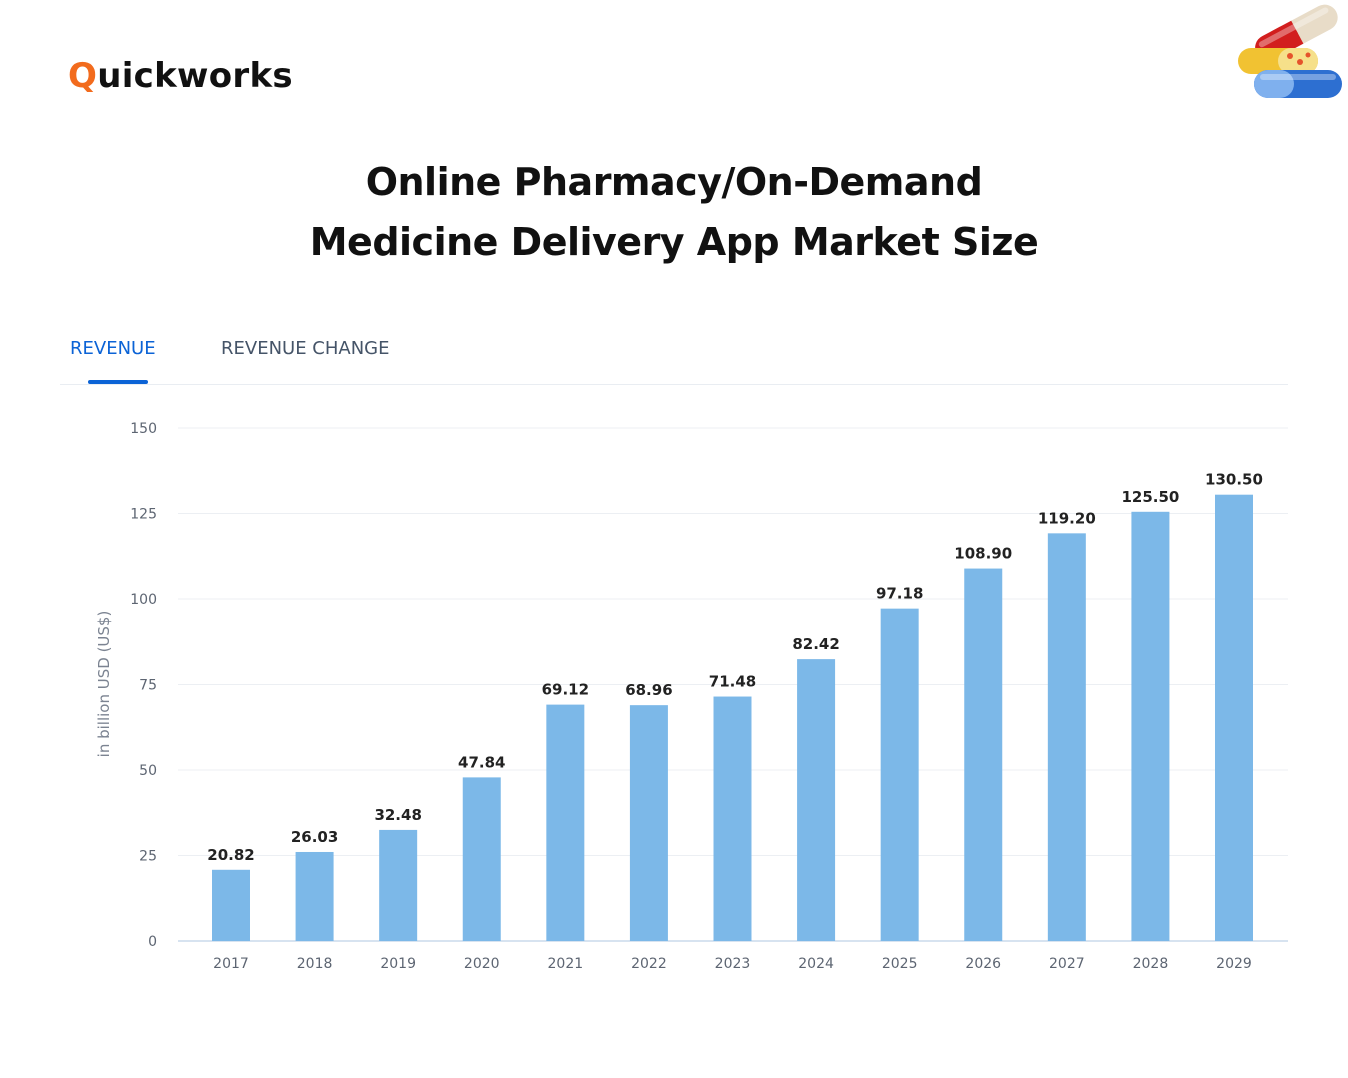  What do you see at coordinates (732, 818) in the screenshot?
I see `bar-2023` at bounding box center [732, 818].